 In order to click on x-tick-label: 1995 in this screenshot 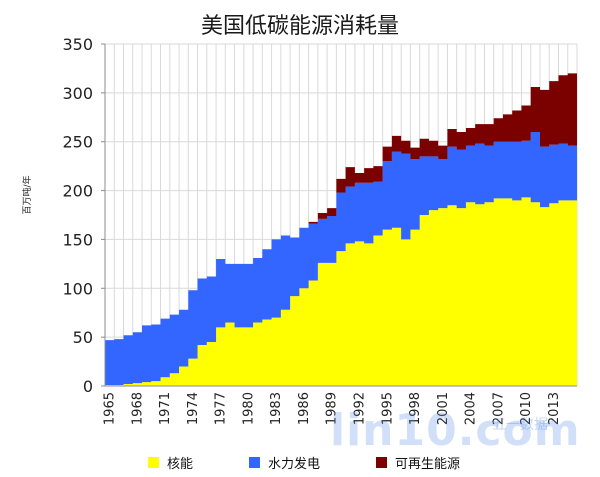, I will do `click(387, 408)`.